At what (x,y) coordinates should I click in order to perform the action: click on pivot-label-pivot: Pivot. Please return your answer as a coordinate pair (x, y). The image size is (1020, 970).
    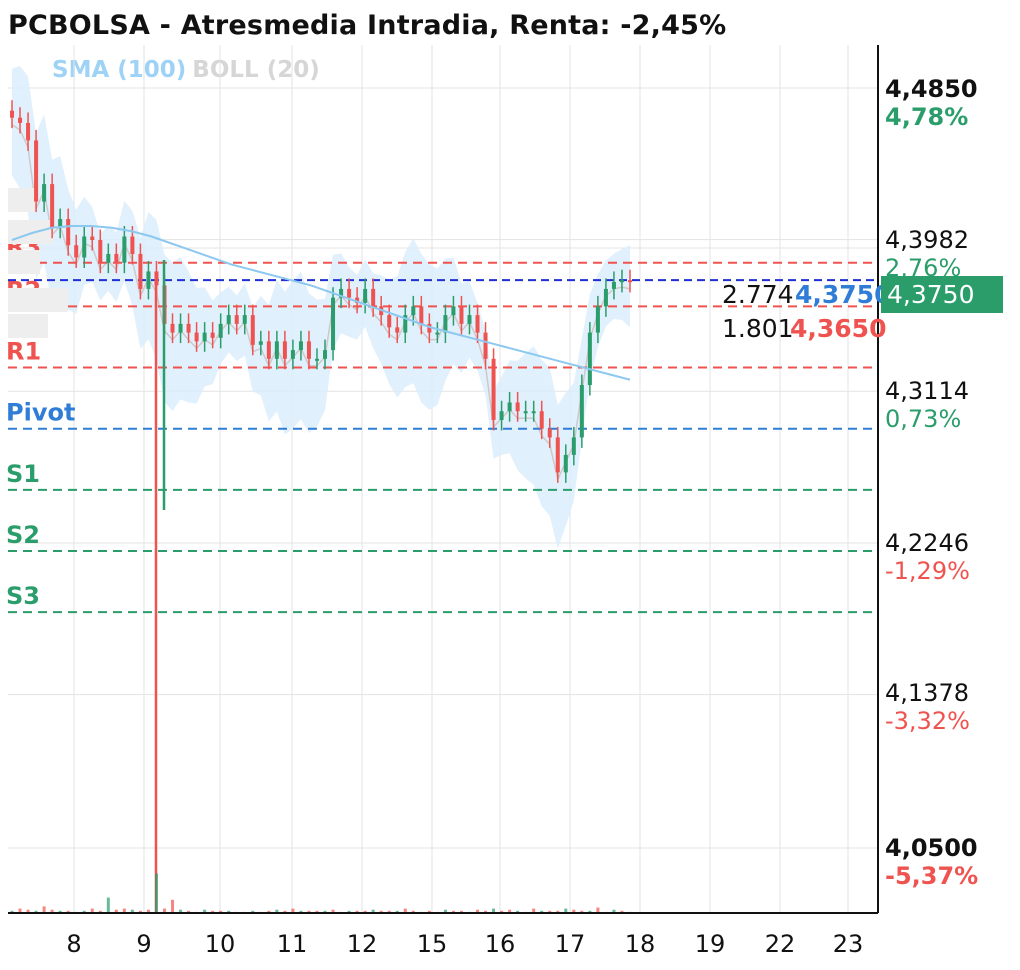
    Looking at the image, I should click on (40, 413).